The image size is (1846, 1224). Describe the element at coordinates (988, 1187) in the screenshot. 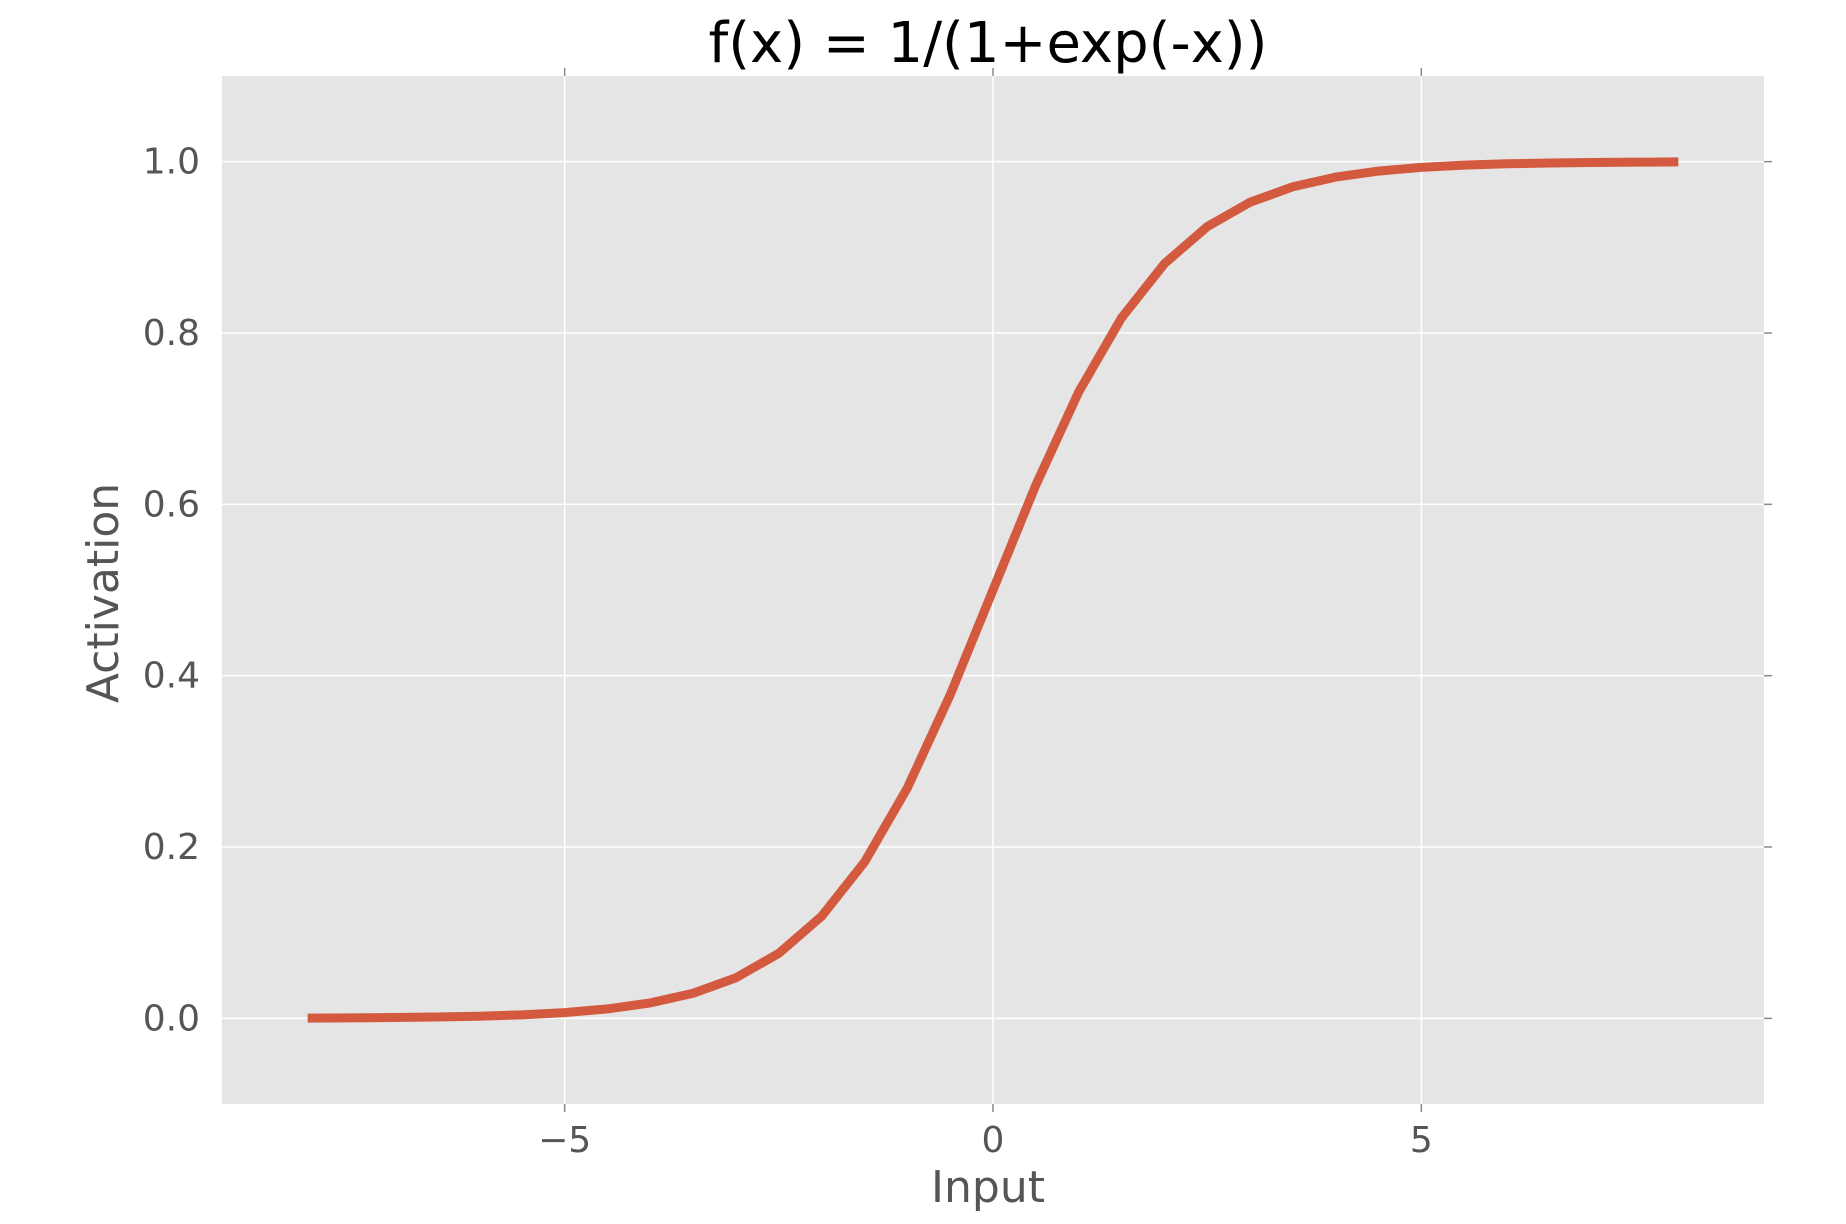

I see `x-axis-label: Input` at that location.